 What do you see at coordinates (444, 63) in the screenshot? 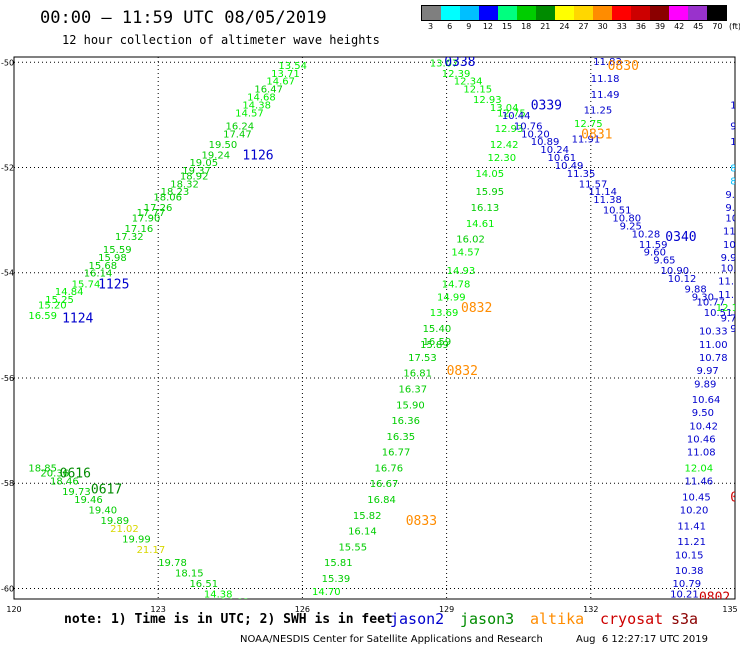
I see `wave-height-point: 13.07` at bounding box center [444, 63].